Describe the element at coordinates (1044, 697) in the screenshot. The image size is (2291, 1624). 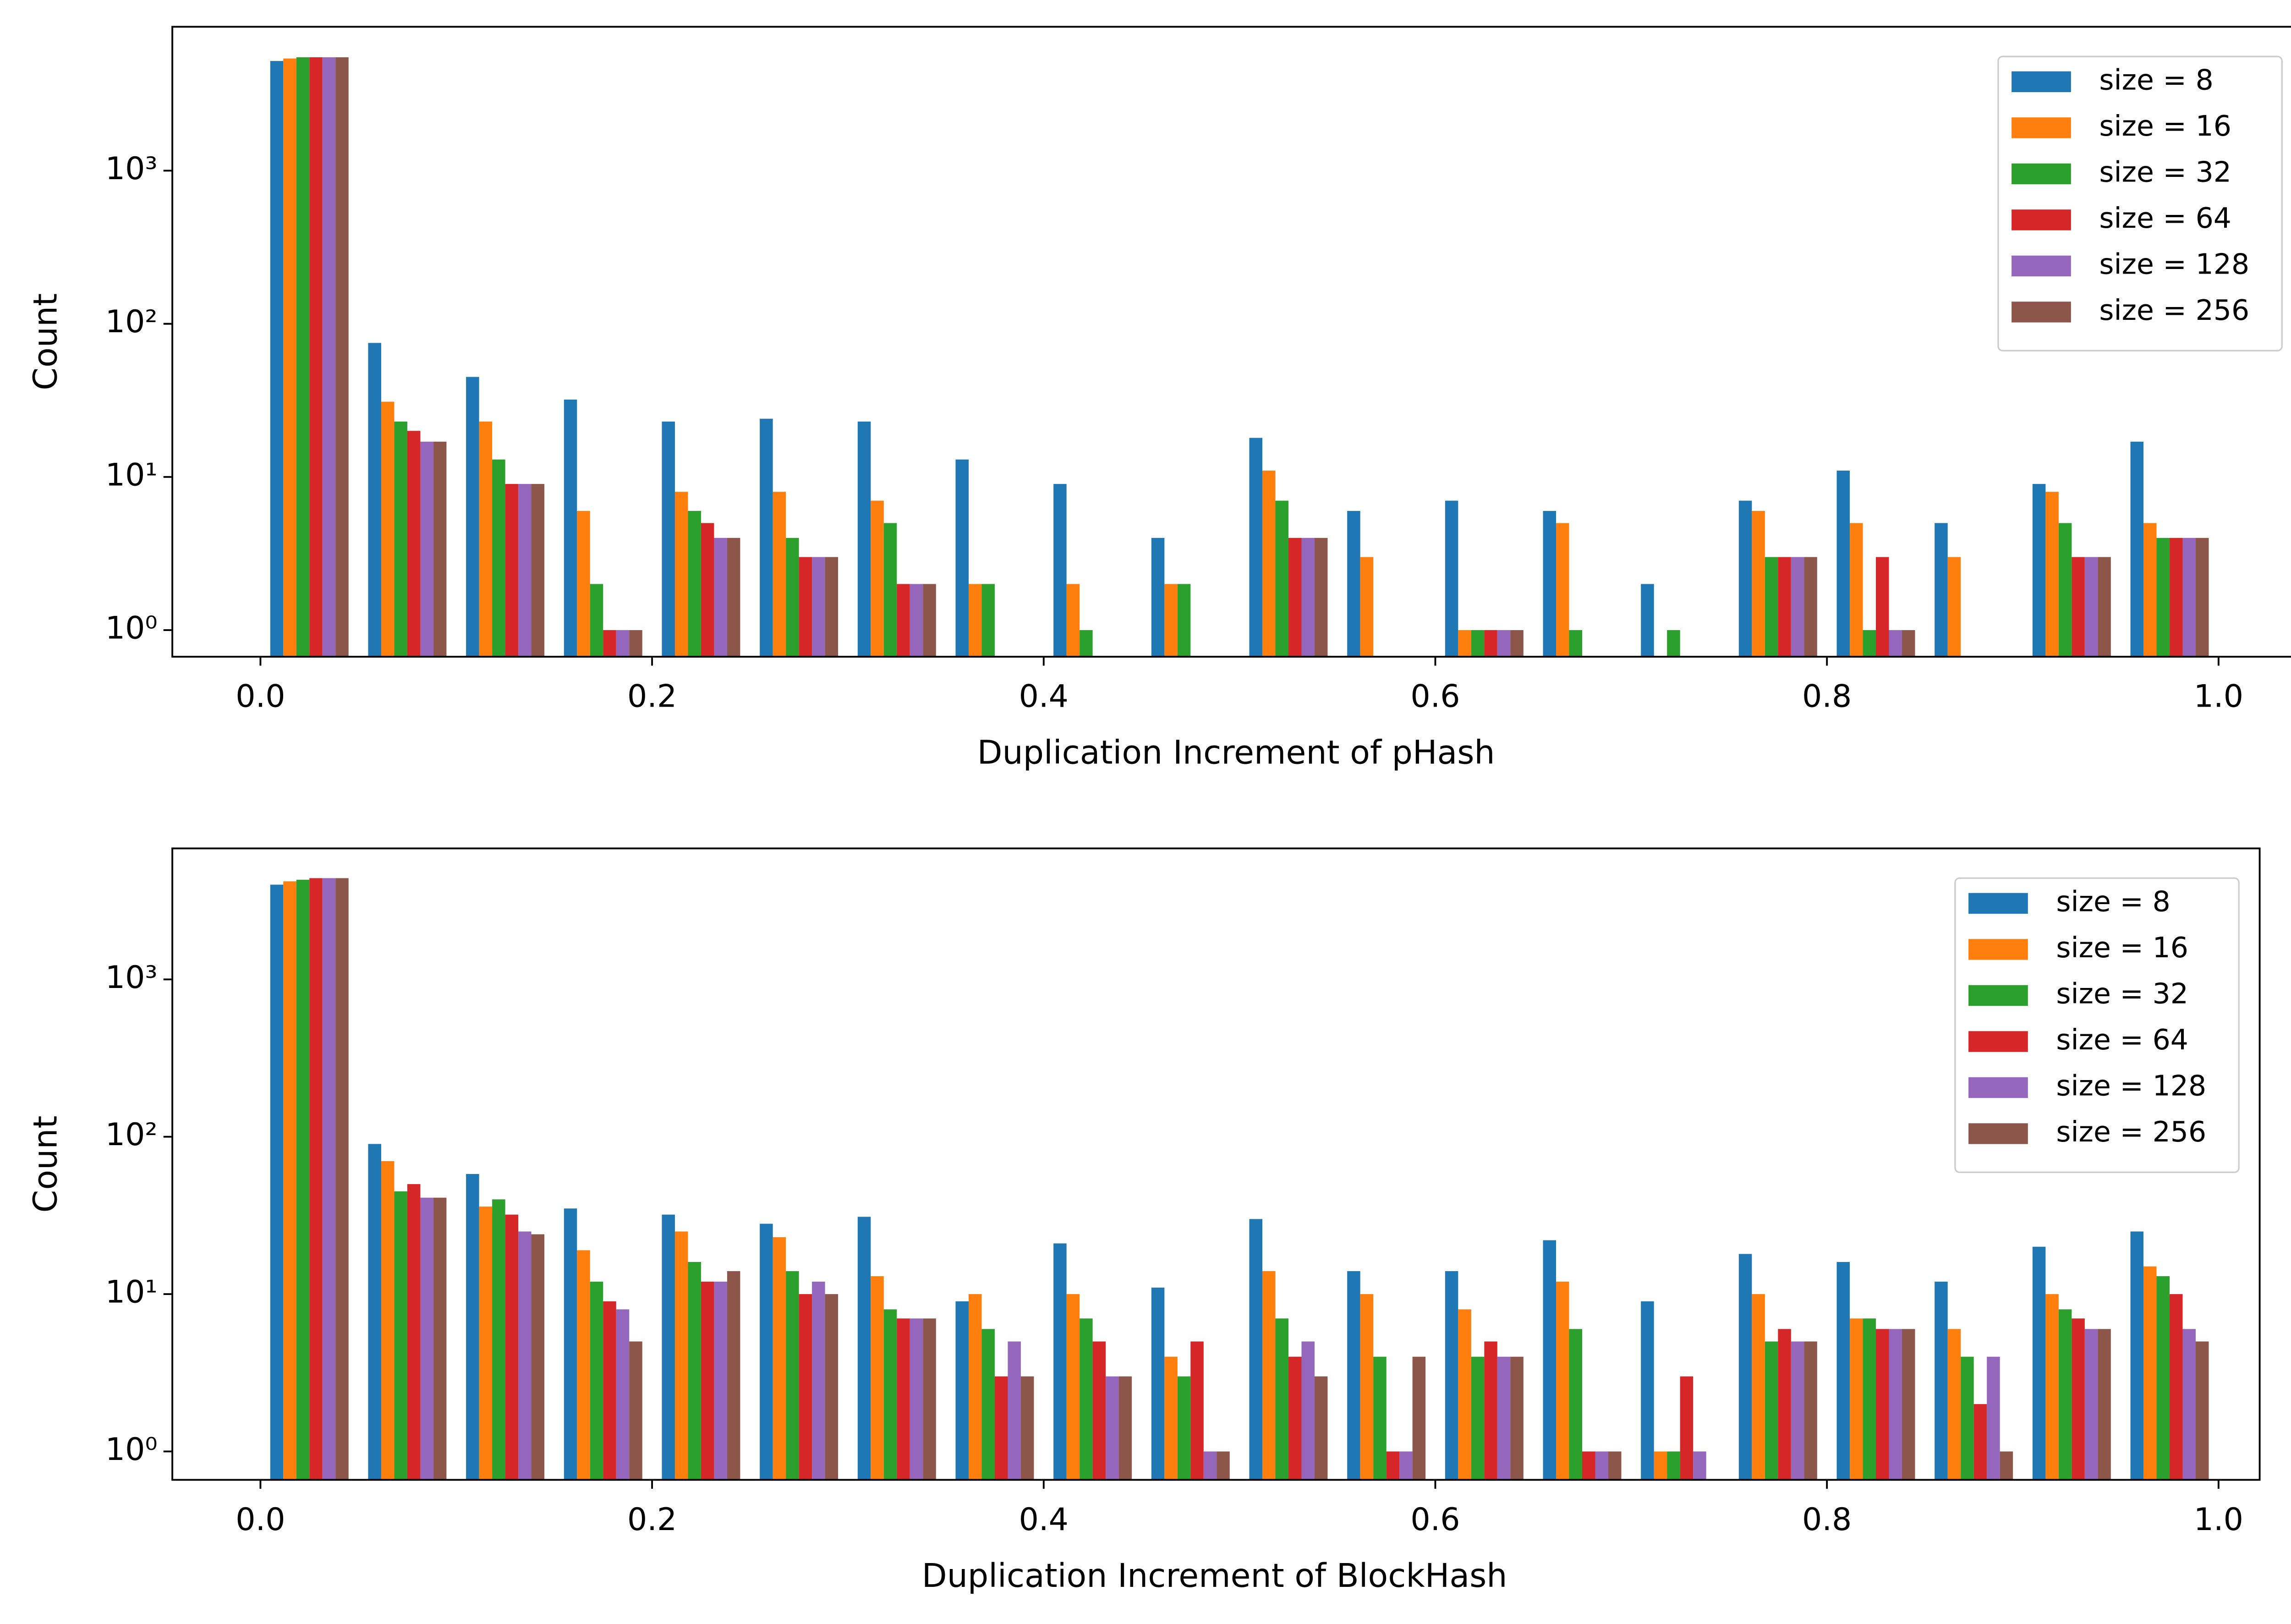
I see `x-tick-label: 0.4` at that location.